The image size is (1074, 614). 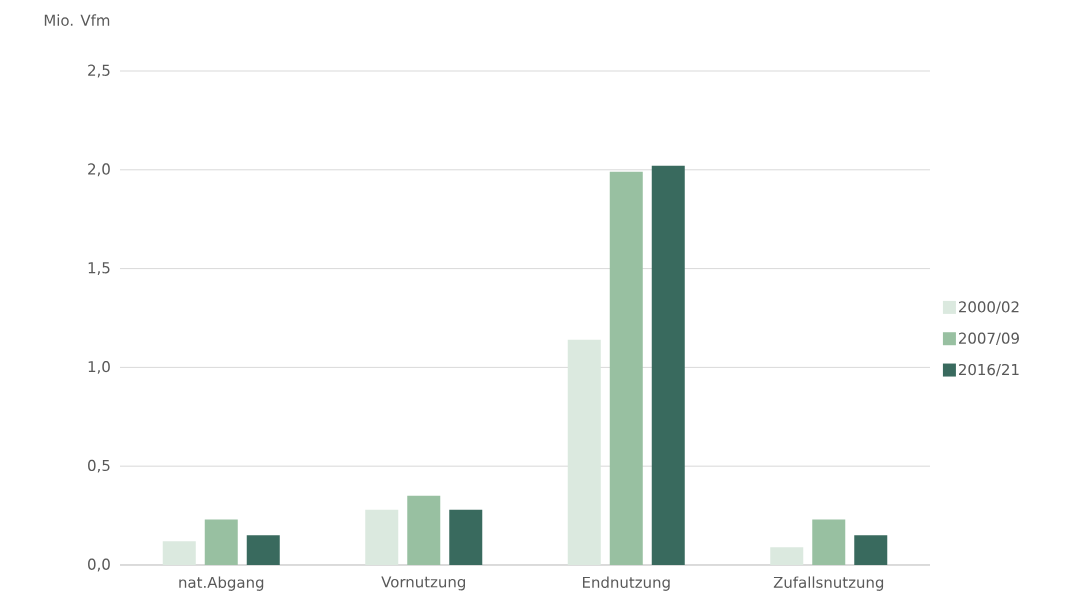 What do you see at coordinates (99, 367) in the screenshot?
I see `y-tick-label: 1,0` at bounding box center [99, 367].